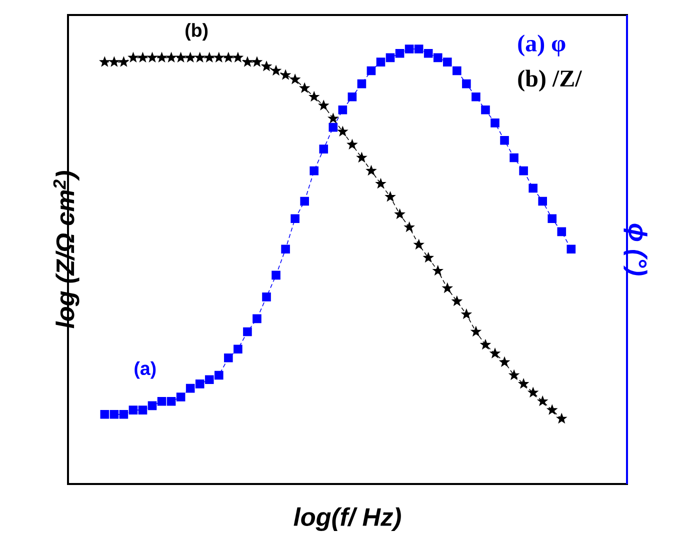  Describe the element at coordinates (550, 81) in the screenshot. I see `text: (b) /Z/` at that location.